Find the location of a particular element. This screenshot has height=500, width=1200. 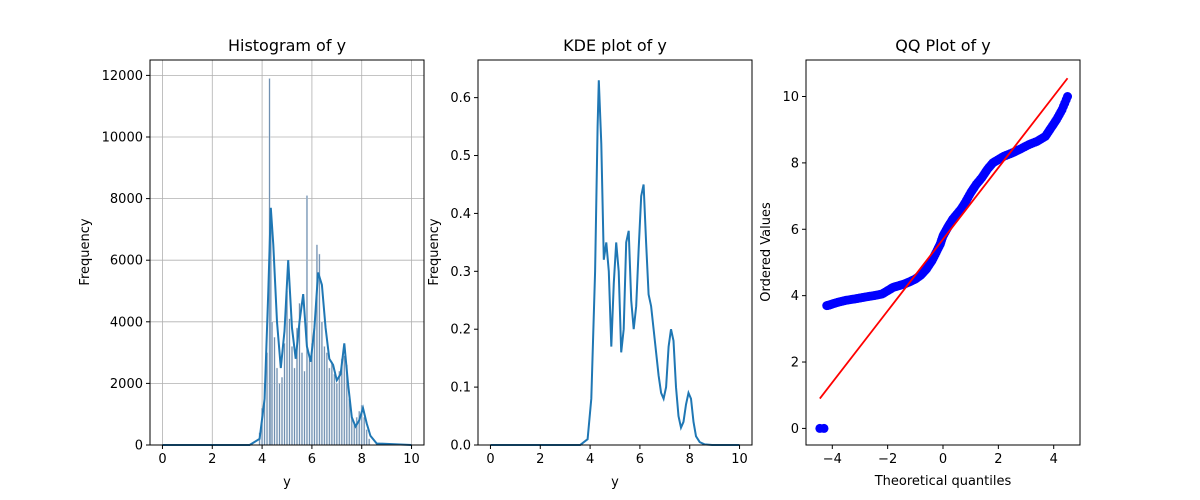

histogram-xlabel: y is located at coordinates (287, 482).